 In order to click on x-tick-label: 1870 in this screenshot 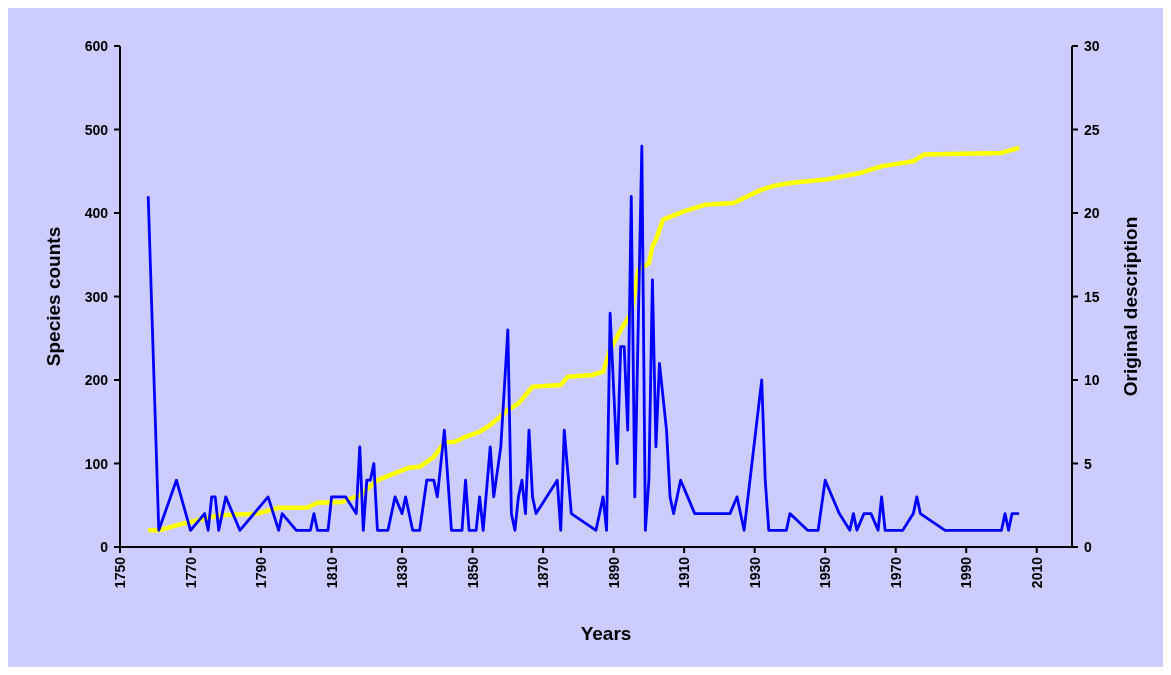, I will do `click(543, 572)`.